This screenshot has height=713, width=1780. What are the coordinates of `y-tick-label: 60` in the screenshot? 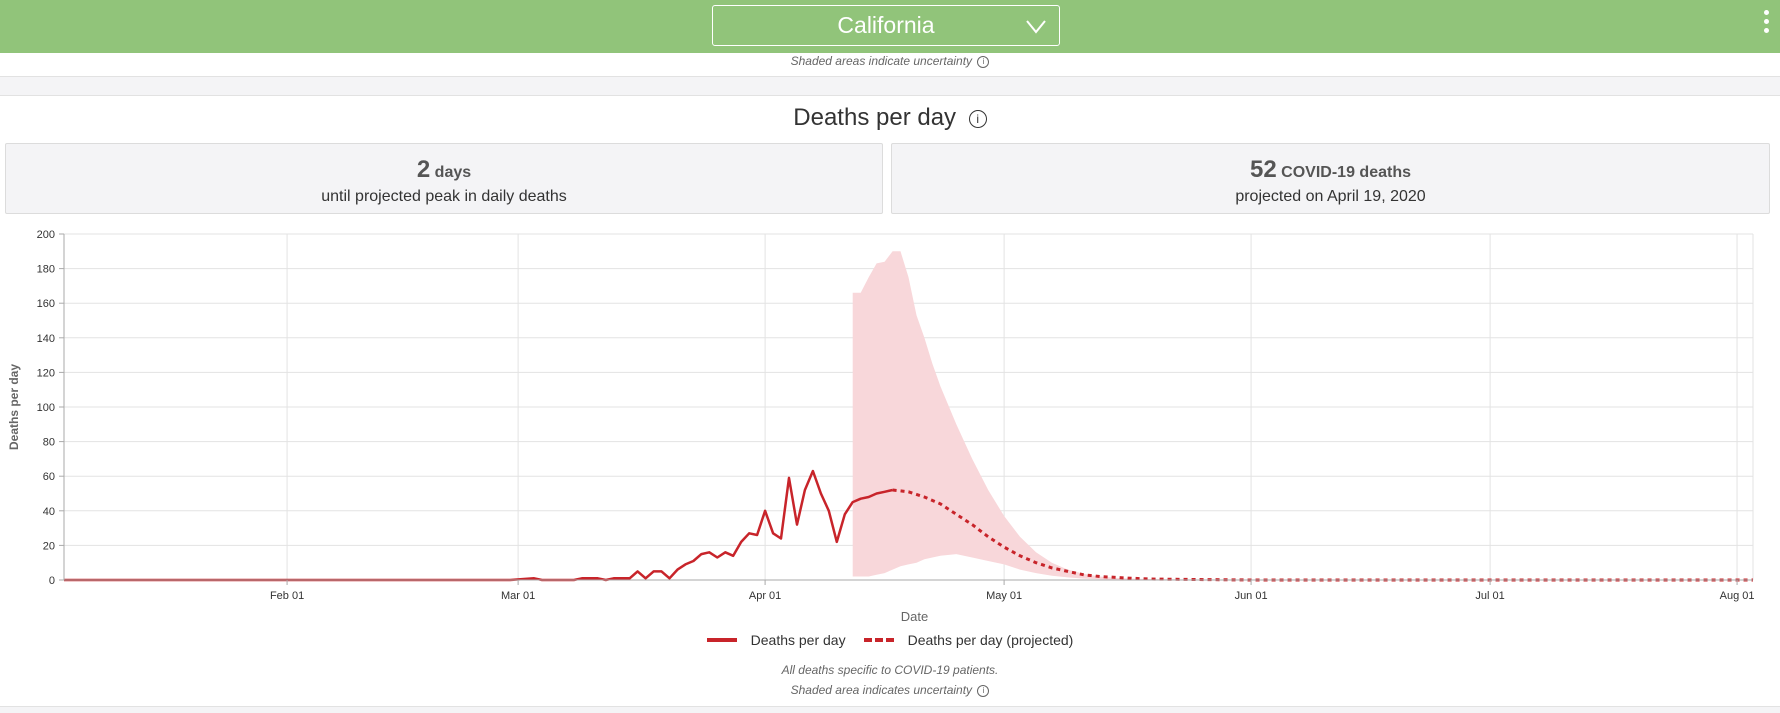 It's located at (49, 477).